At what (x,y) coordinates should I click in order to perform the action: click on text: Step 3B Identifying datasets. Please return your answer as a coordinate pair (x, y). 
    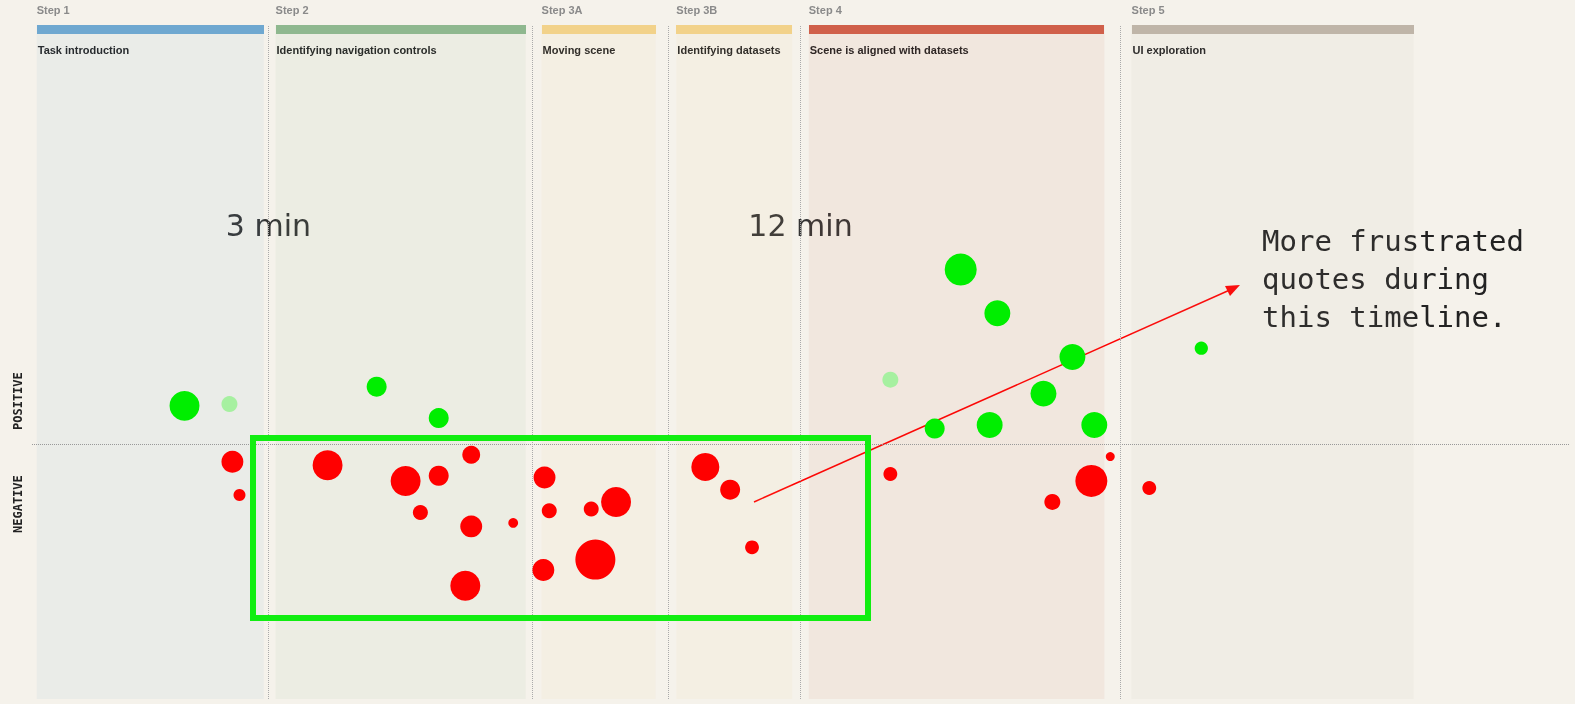
    Looking at the image, I should click on (728, 29).